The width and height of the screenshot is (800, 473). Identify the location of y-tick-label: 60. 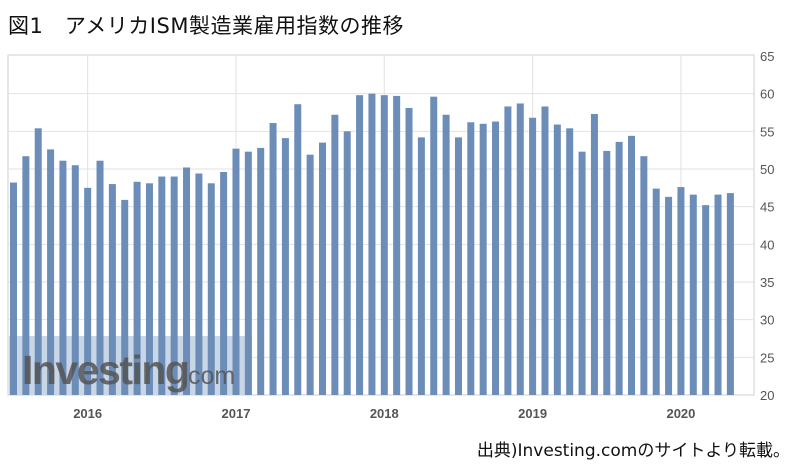
(767, 94).